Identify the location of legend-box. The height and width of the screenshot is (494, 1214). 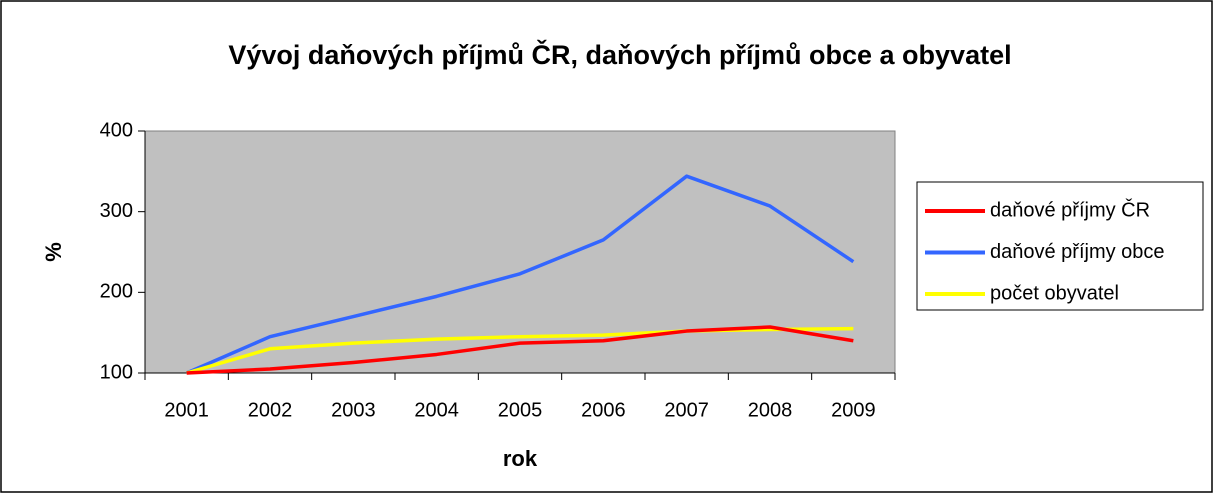
(1060, 246).